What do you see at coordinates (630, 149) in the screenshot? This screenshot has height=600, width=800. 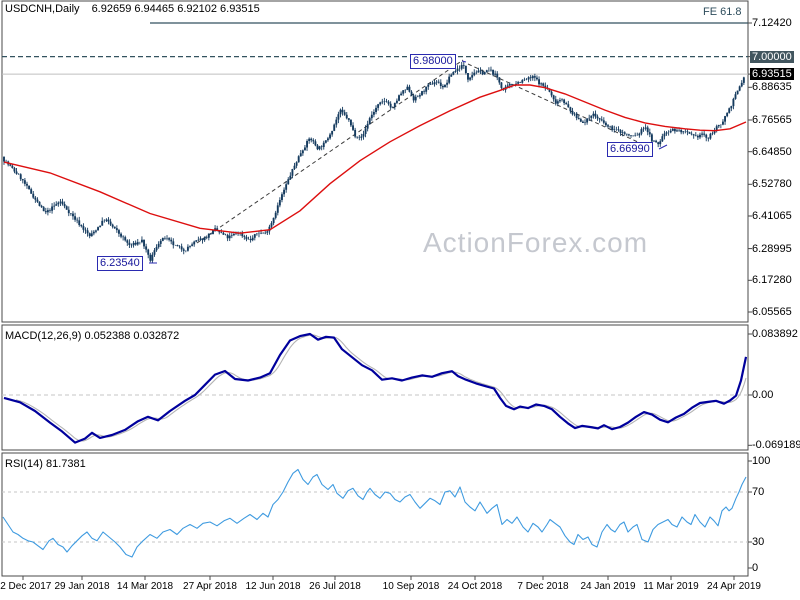 I see `price-annotation: 6.66990` at bounding box center [630, 149].